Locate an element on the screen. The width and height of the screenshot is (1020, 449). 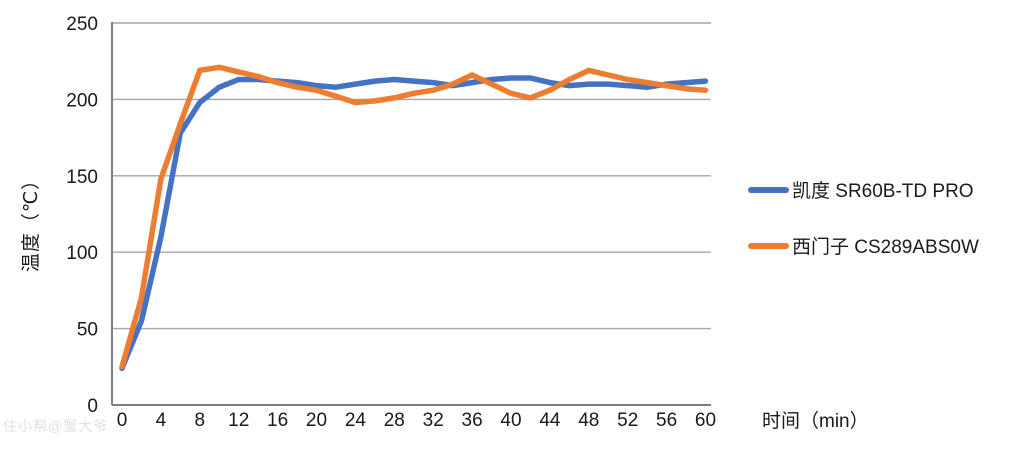
x-tick-label-16: 16 is located at coordinates (277, 420).